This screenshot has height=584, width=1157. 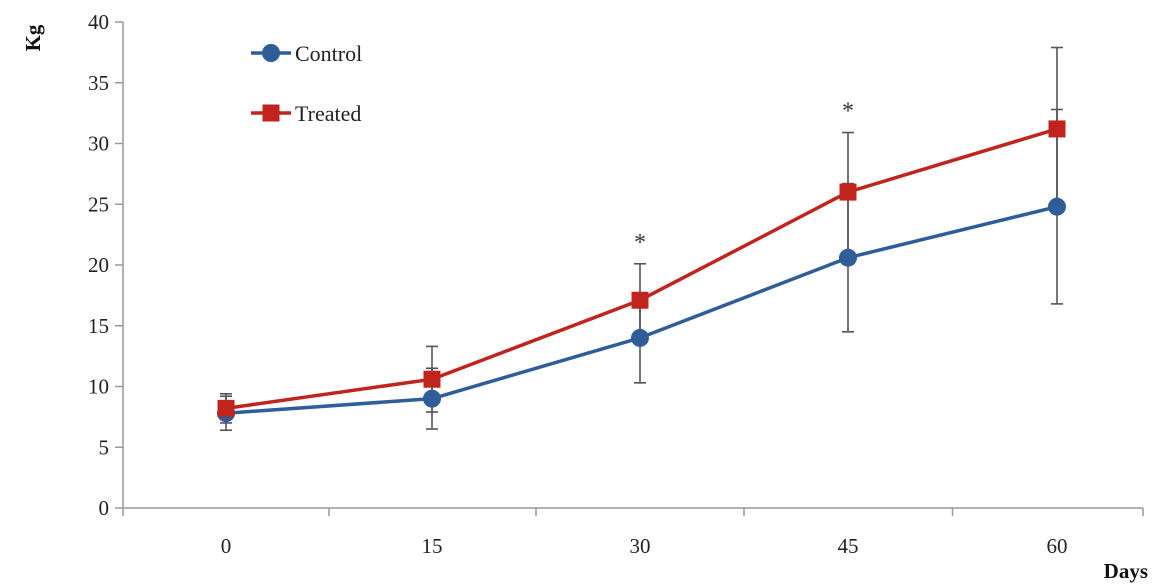 I want to click on x-tick-label: 0, so click(x=226, y=546).